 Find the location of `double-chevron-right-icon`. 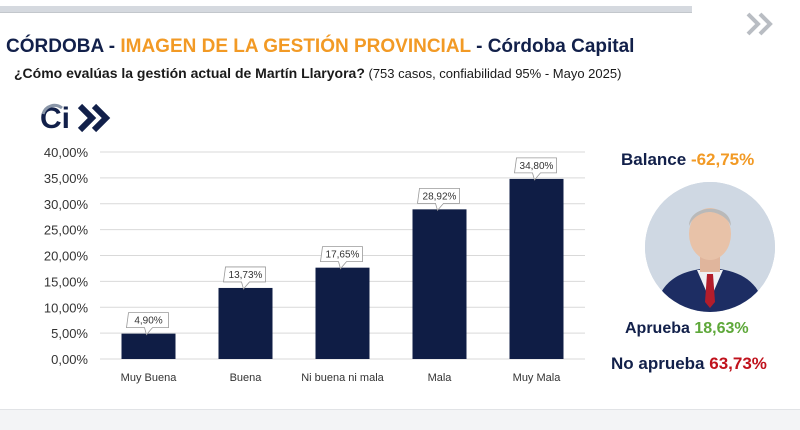

double-chevron-right-icon is located at coordinates (761, 24).